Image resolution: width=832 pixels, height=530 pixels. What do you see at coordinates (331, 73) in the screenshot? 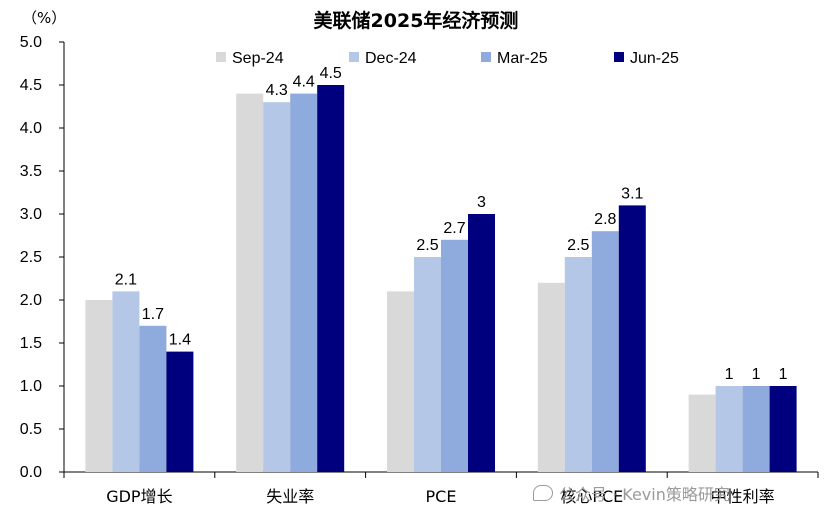
I see `data-label: 4.5` at bounding box center [331, 73].